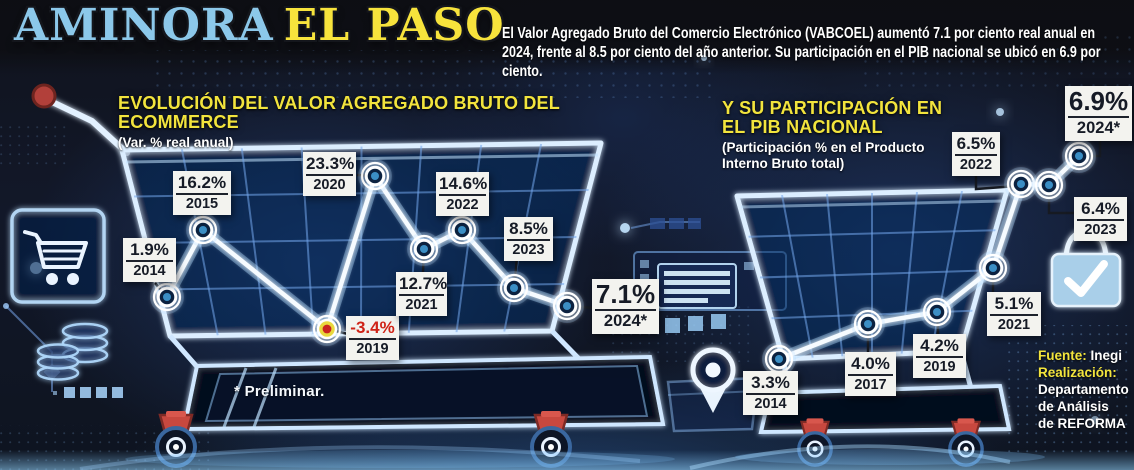  I want to click on label-value: 1.9%, so click(149, 251).